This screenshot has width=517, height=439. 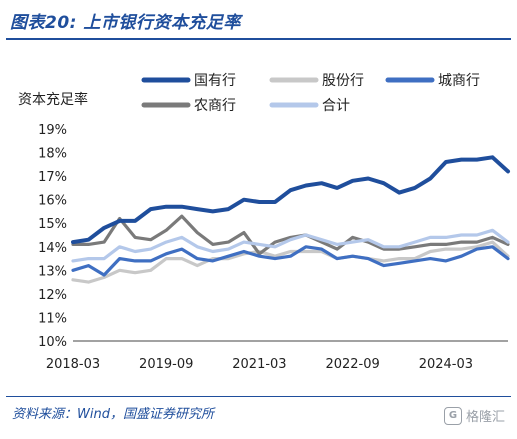 I want to click on y-tick-label: 18%, so click(x=52, y=154).